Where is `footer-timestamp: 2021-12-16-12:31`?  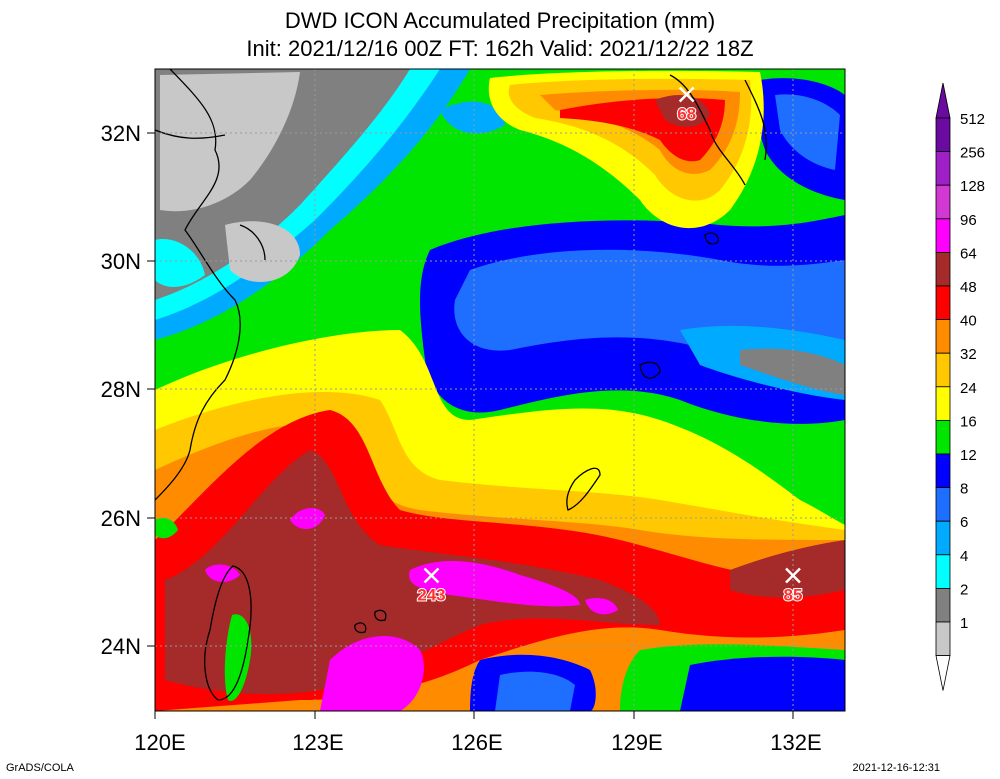
footer-timestamp: 2021-12-16-12:31 is located at coordinates (896, 768).